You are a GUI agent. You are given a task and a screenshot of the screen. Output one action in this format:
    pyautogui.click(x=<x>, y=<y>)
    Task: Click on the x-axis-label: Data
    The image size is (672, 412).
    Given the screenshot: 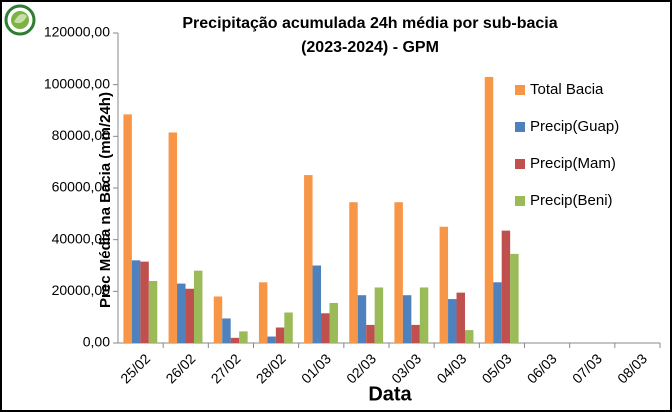 What is the action you would take?
    pyautogui.click(x=390, y=394)
    